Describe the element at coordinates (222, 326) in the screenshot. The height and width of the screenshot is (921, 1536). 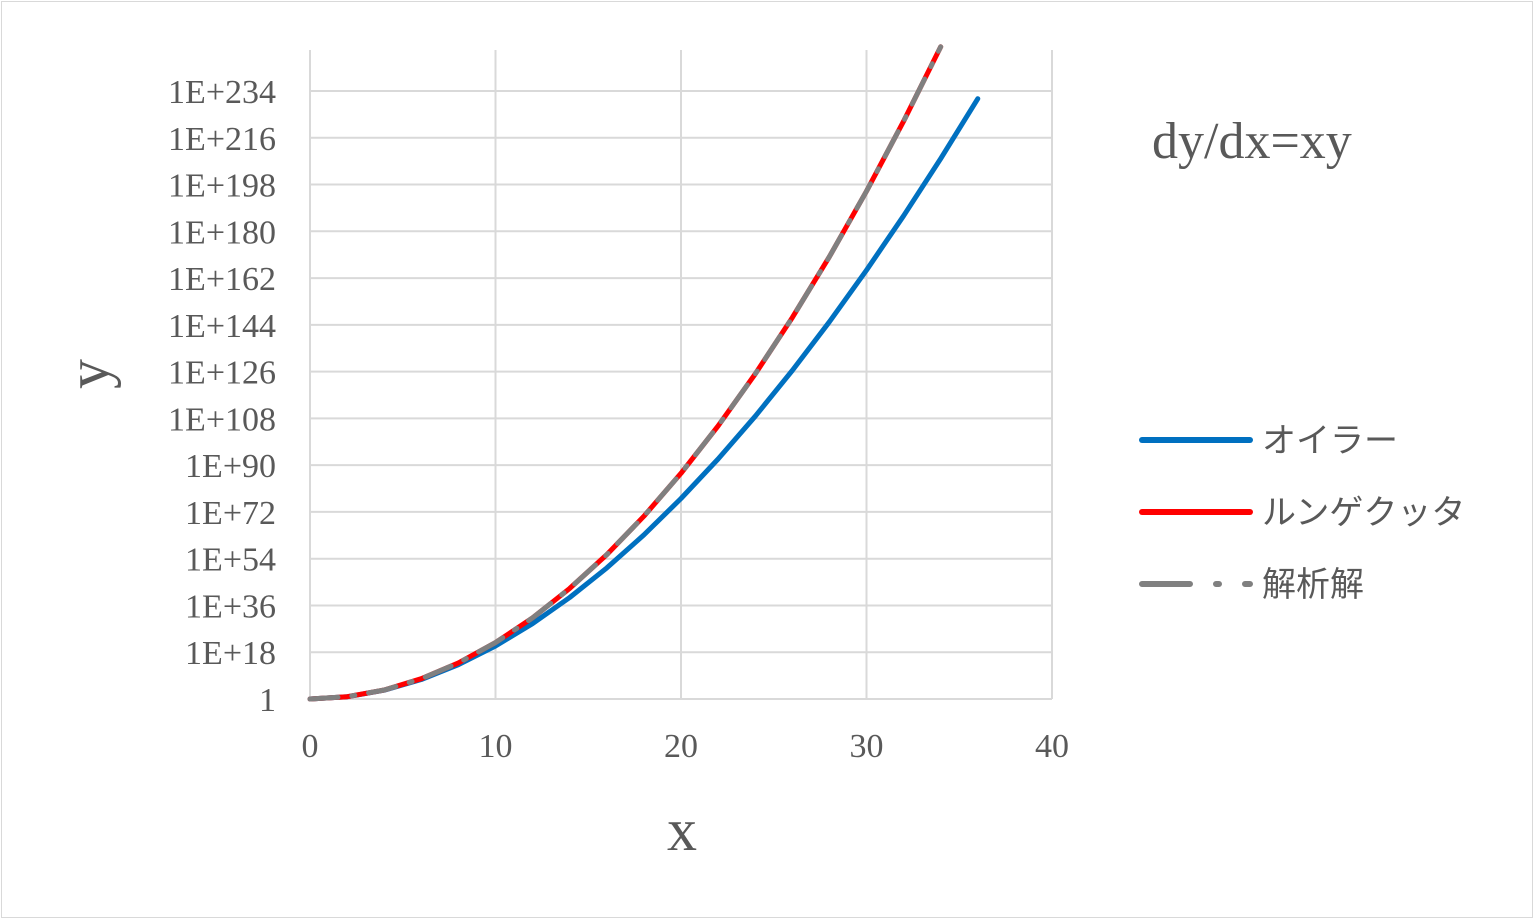
I see `y-tick-label: 1E+144` at that location.